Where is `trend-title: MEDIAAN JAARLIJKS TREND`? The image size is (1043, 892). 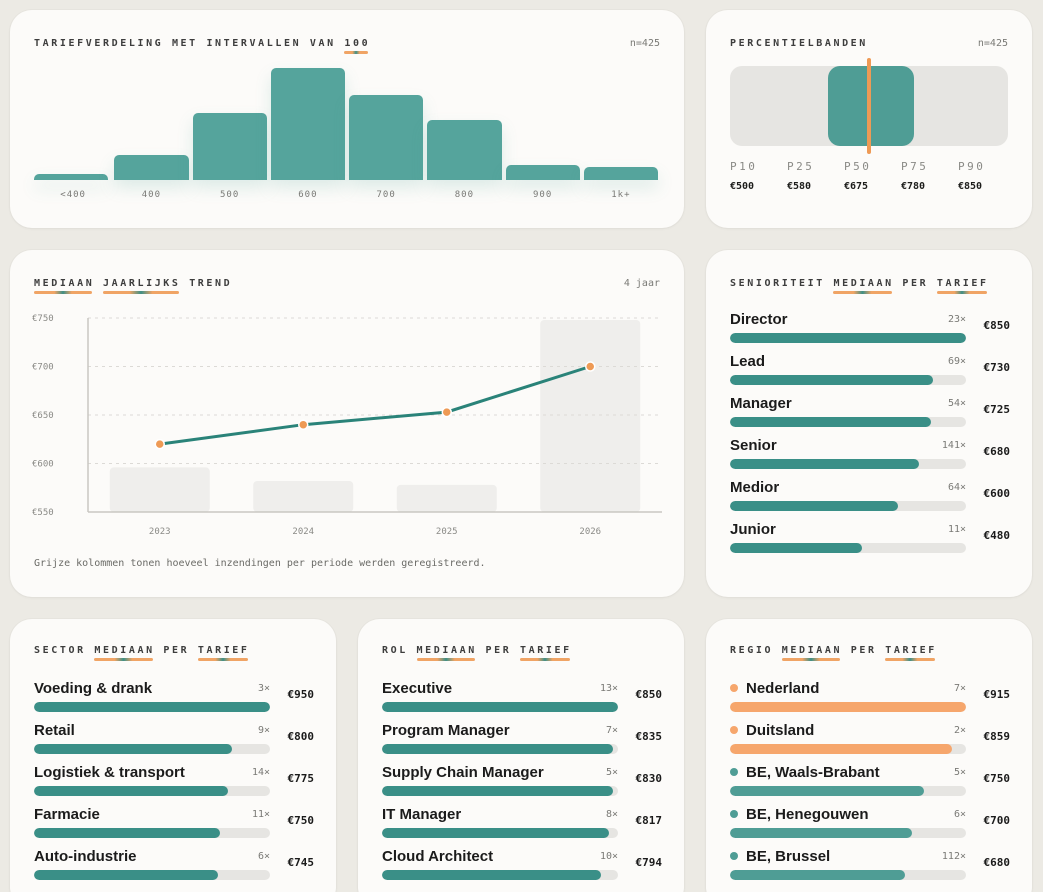
trend-title: MEDIAAN JAARLIJKS TREND is located at coordinates (133, 286).